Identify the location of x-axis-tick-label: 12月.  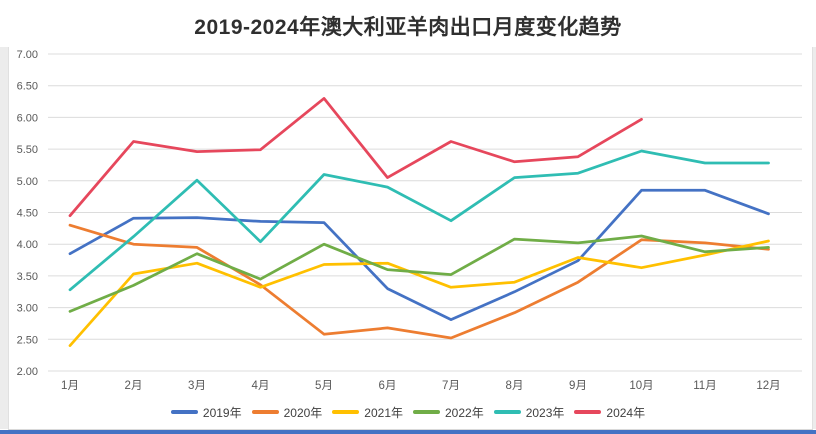
(768, 386).